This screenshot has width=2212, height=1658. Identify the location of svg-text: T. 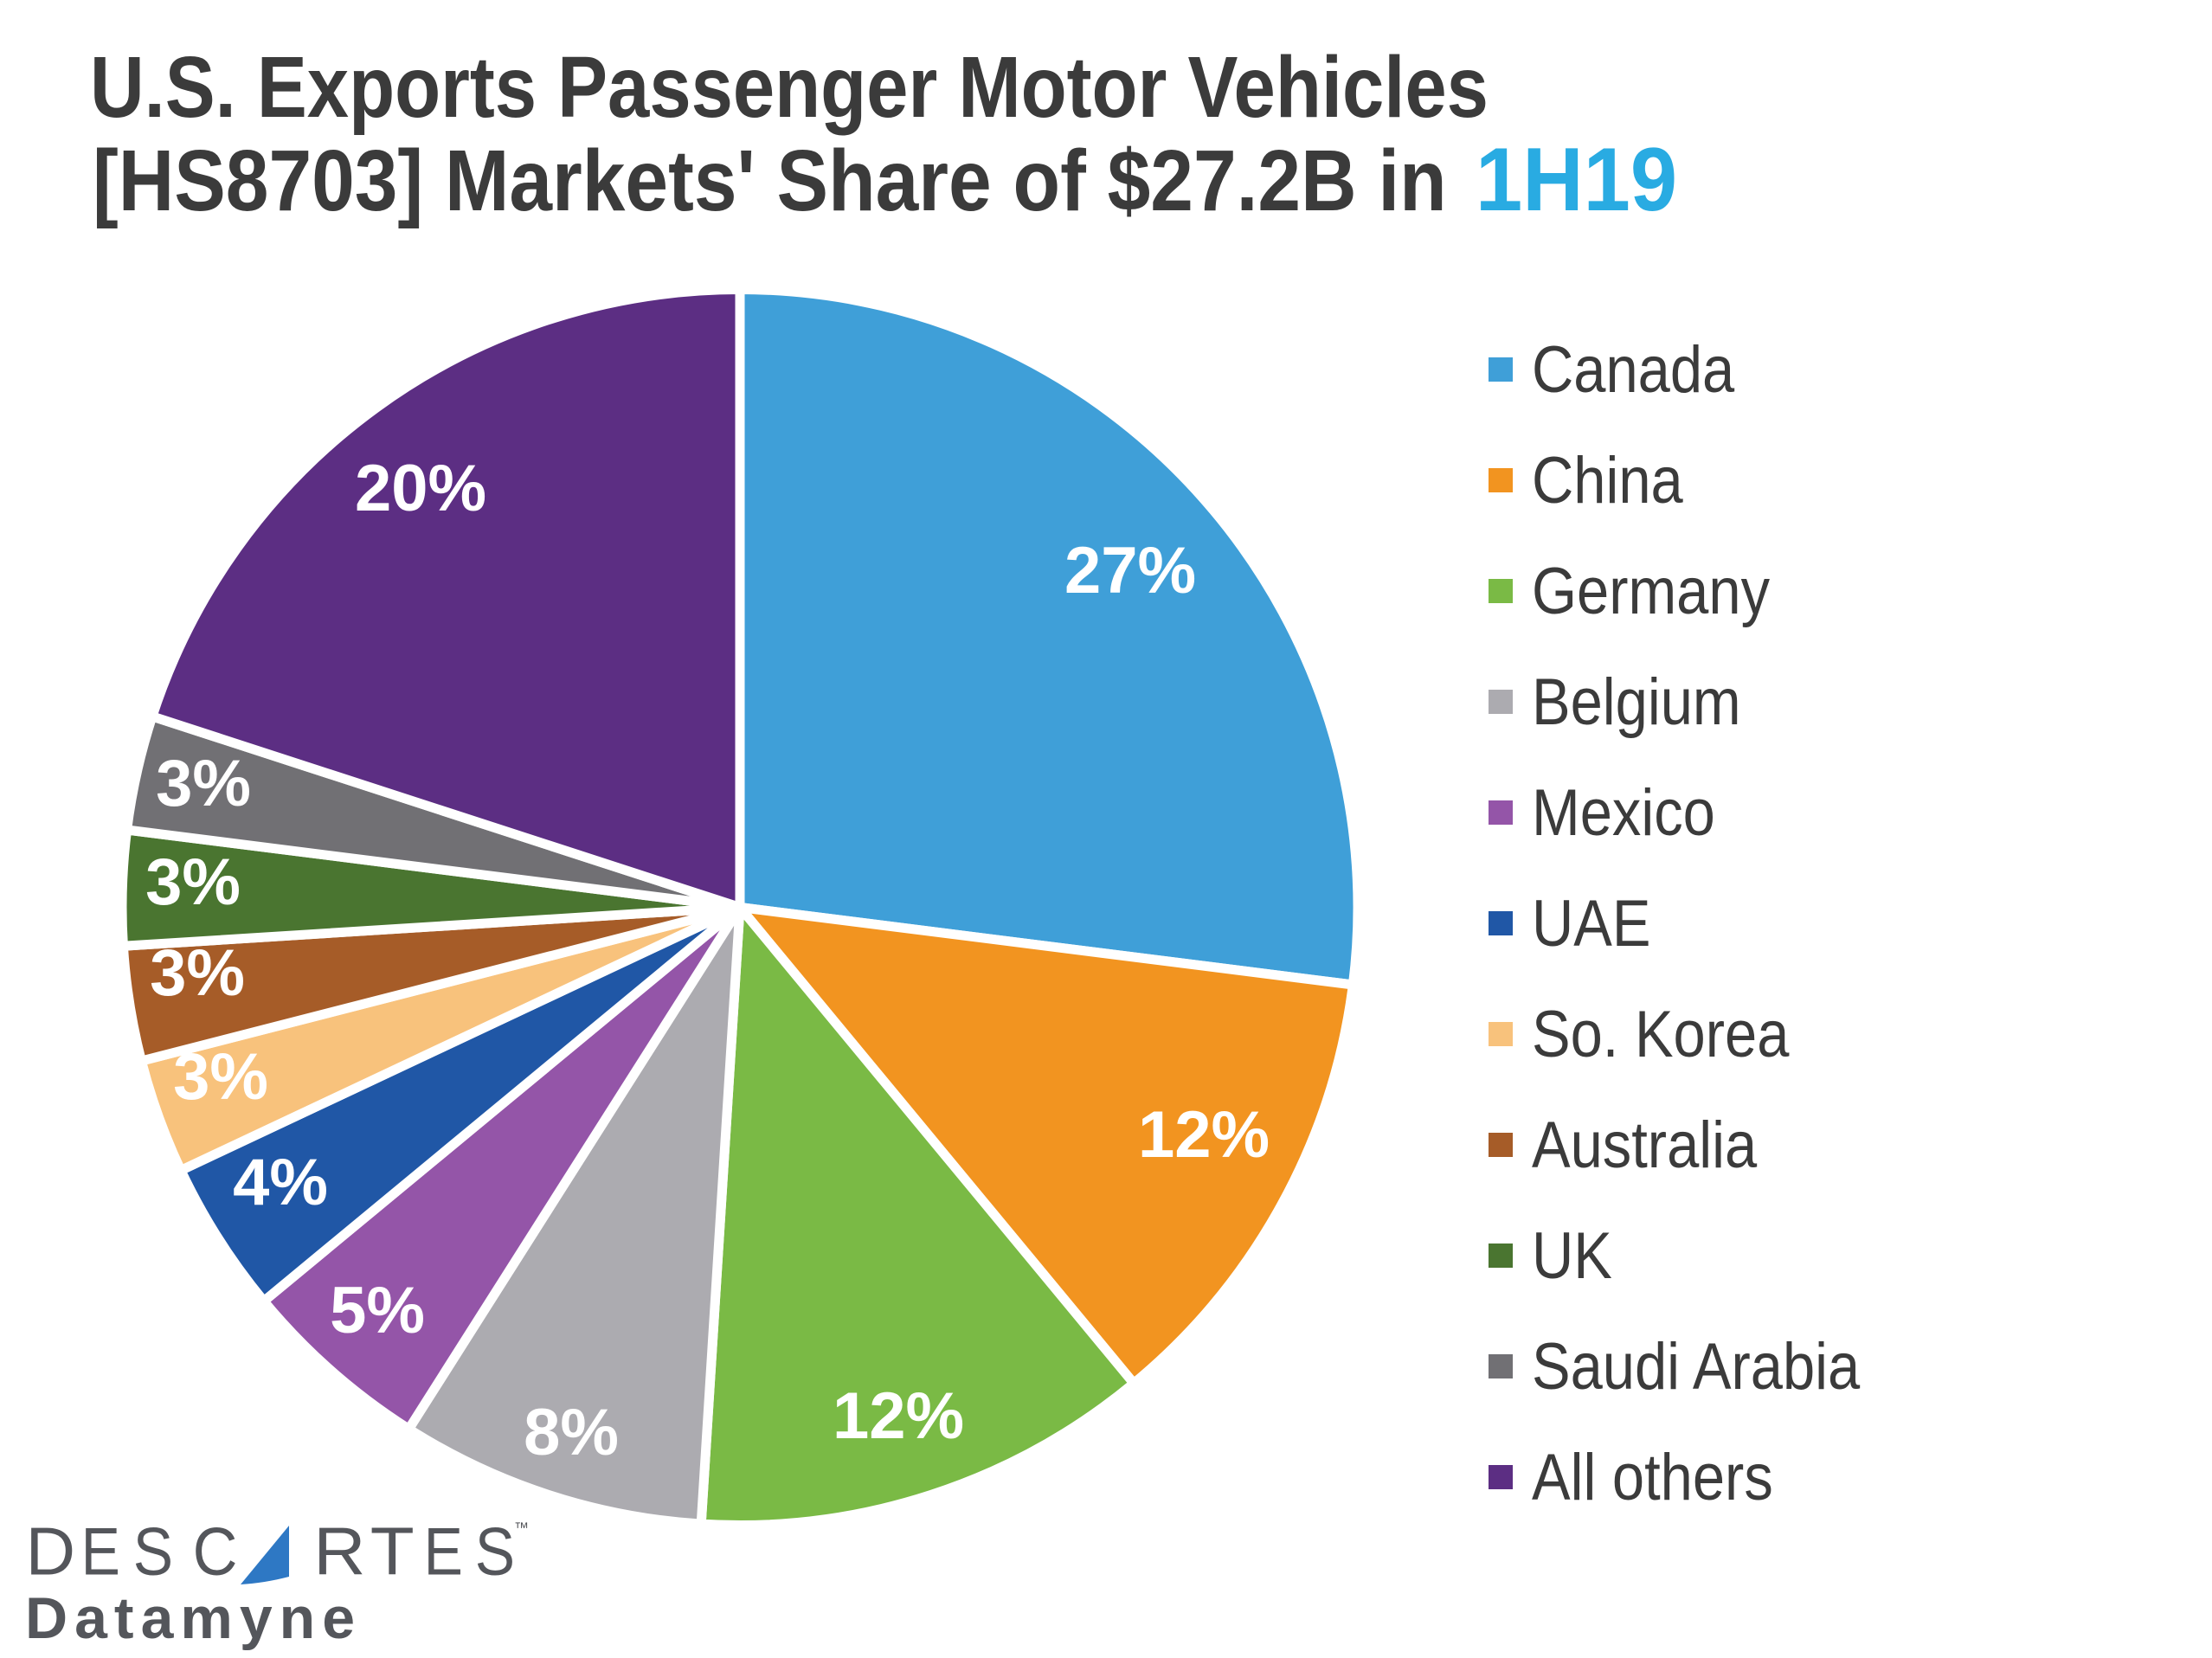
(392, 1552).